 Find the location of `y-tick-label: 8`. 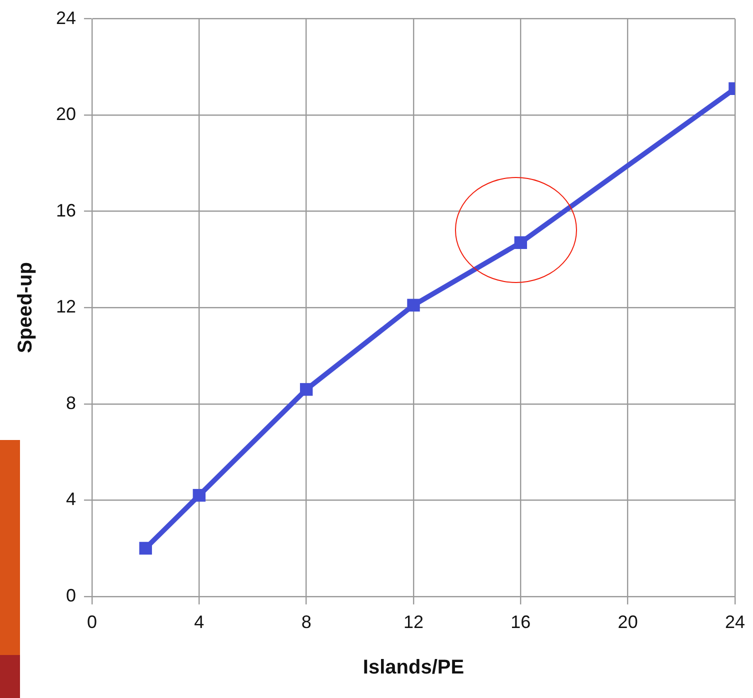

y-tick-label: 8 is located at coordinates (71, 402).